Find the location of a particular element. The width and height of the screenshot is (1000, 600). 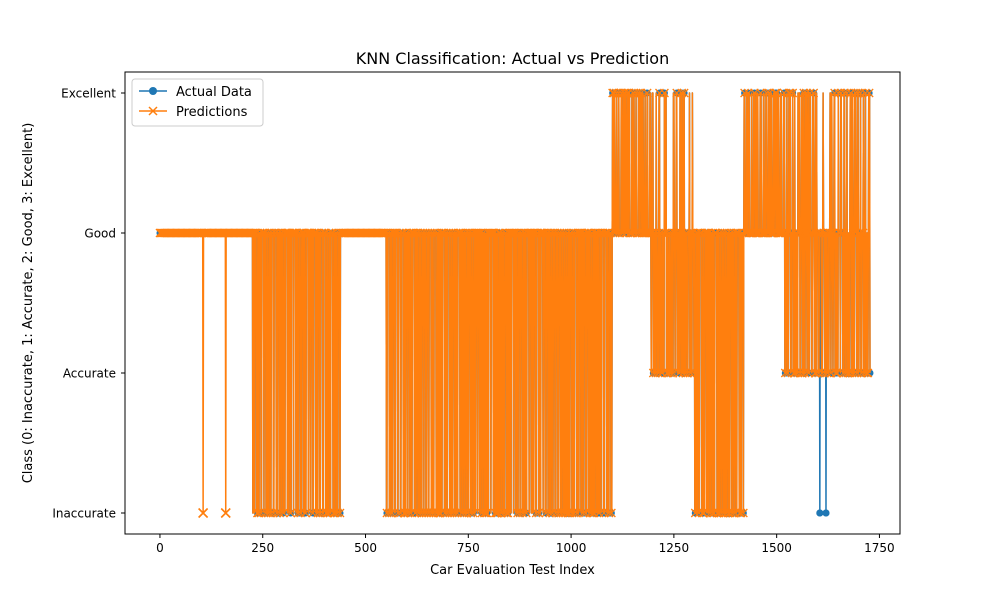

y-tick-label: Inaccurate is located at coordinates (84, 514).